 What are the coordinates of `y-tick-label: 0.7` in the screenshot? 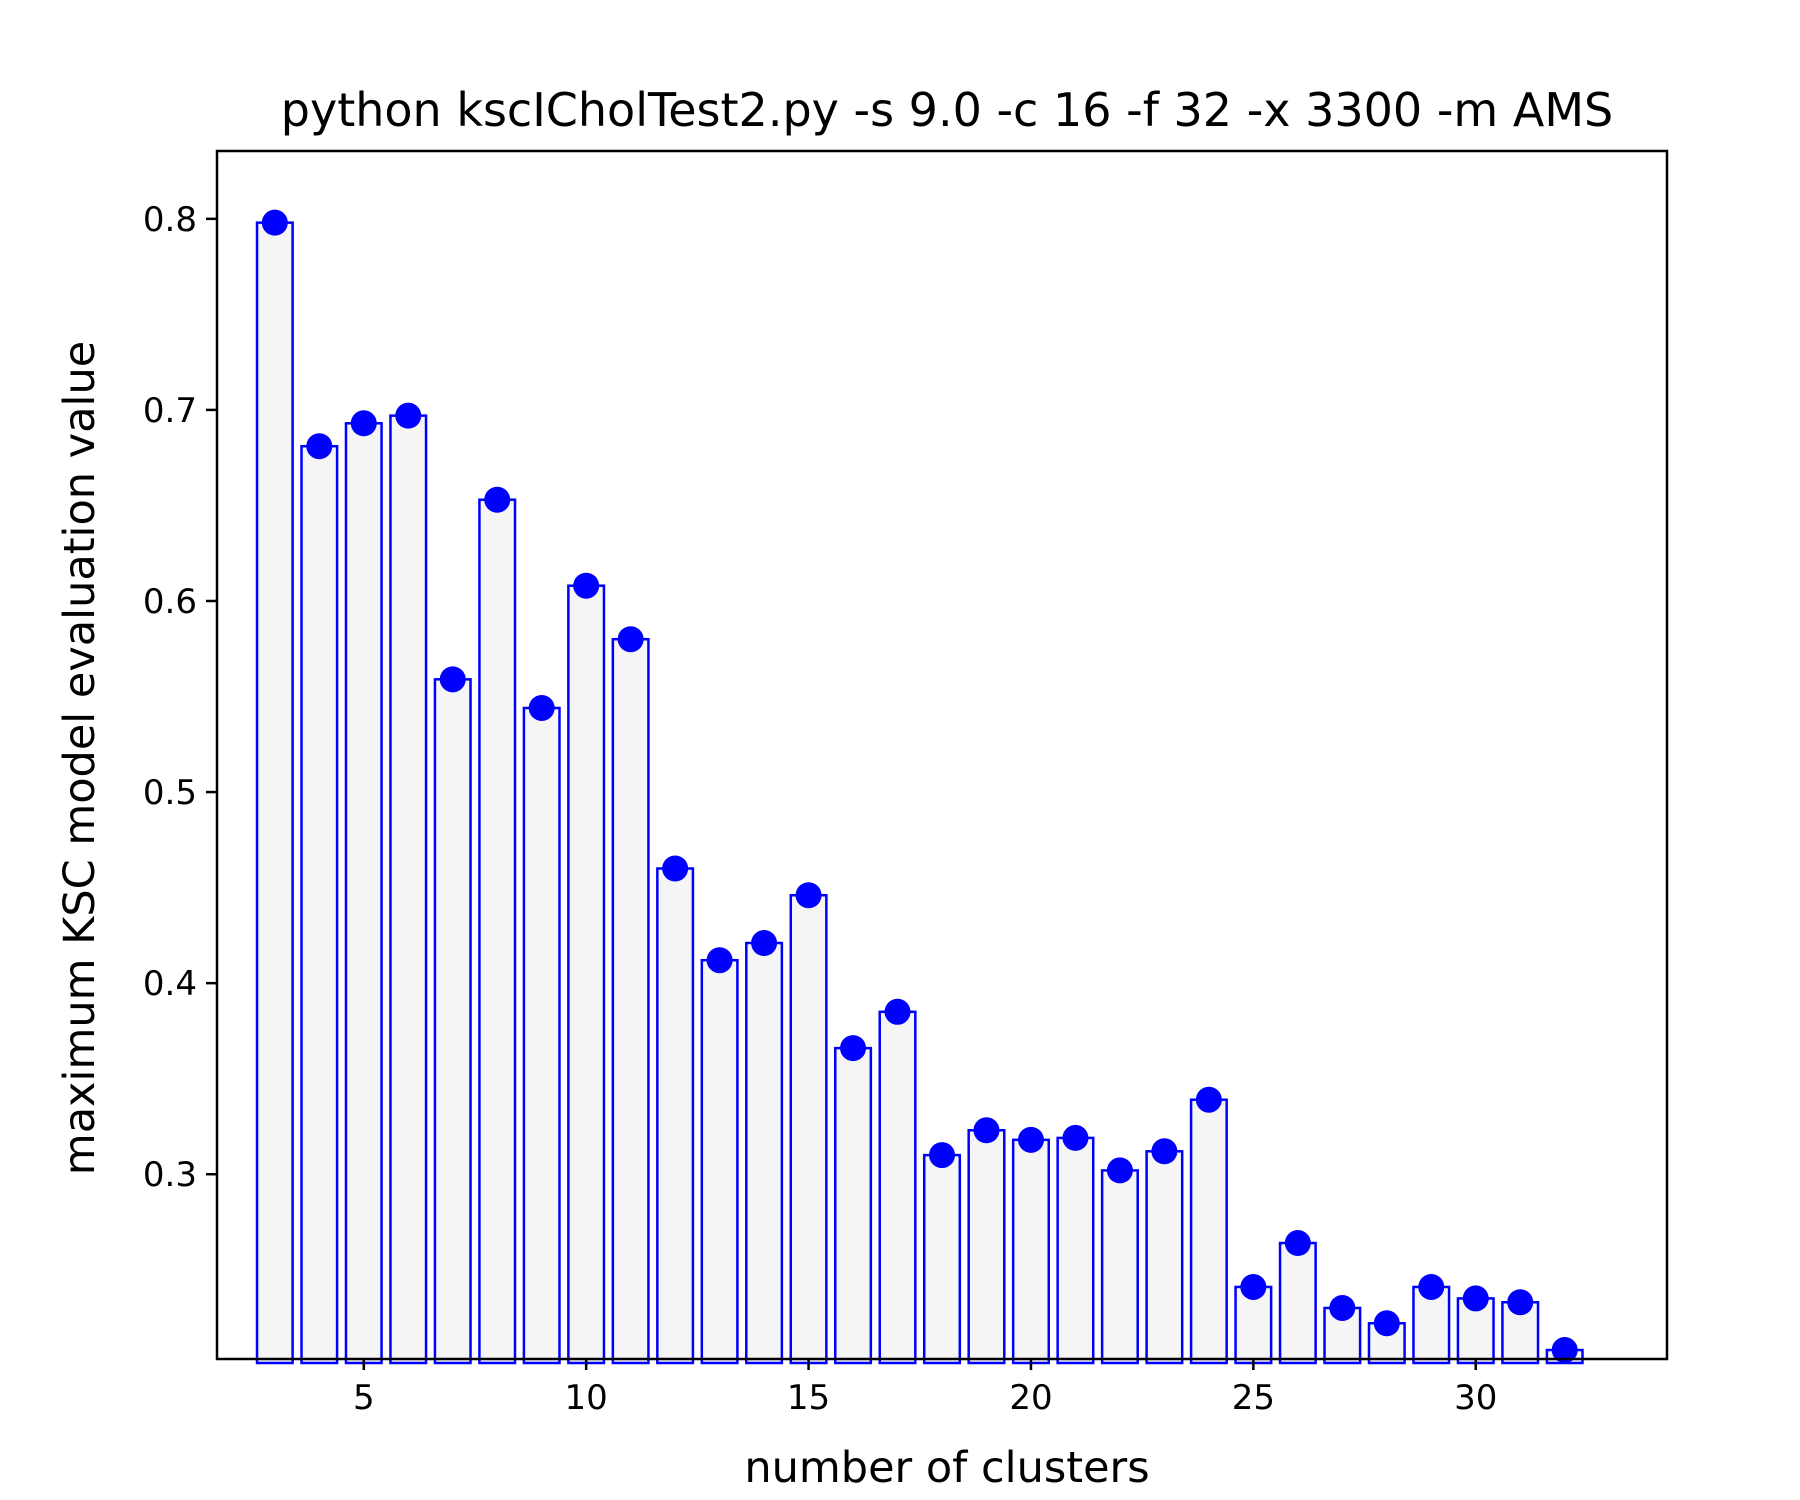 It's located at (170, 411).